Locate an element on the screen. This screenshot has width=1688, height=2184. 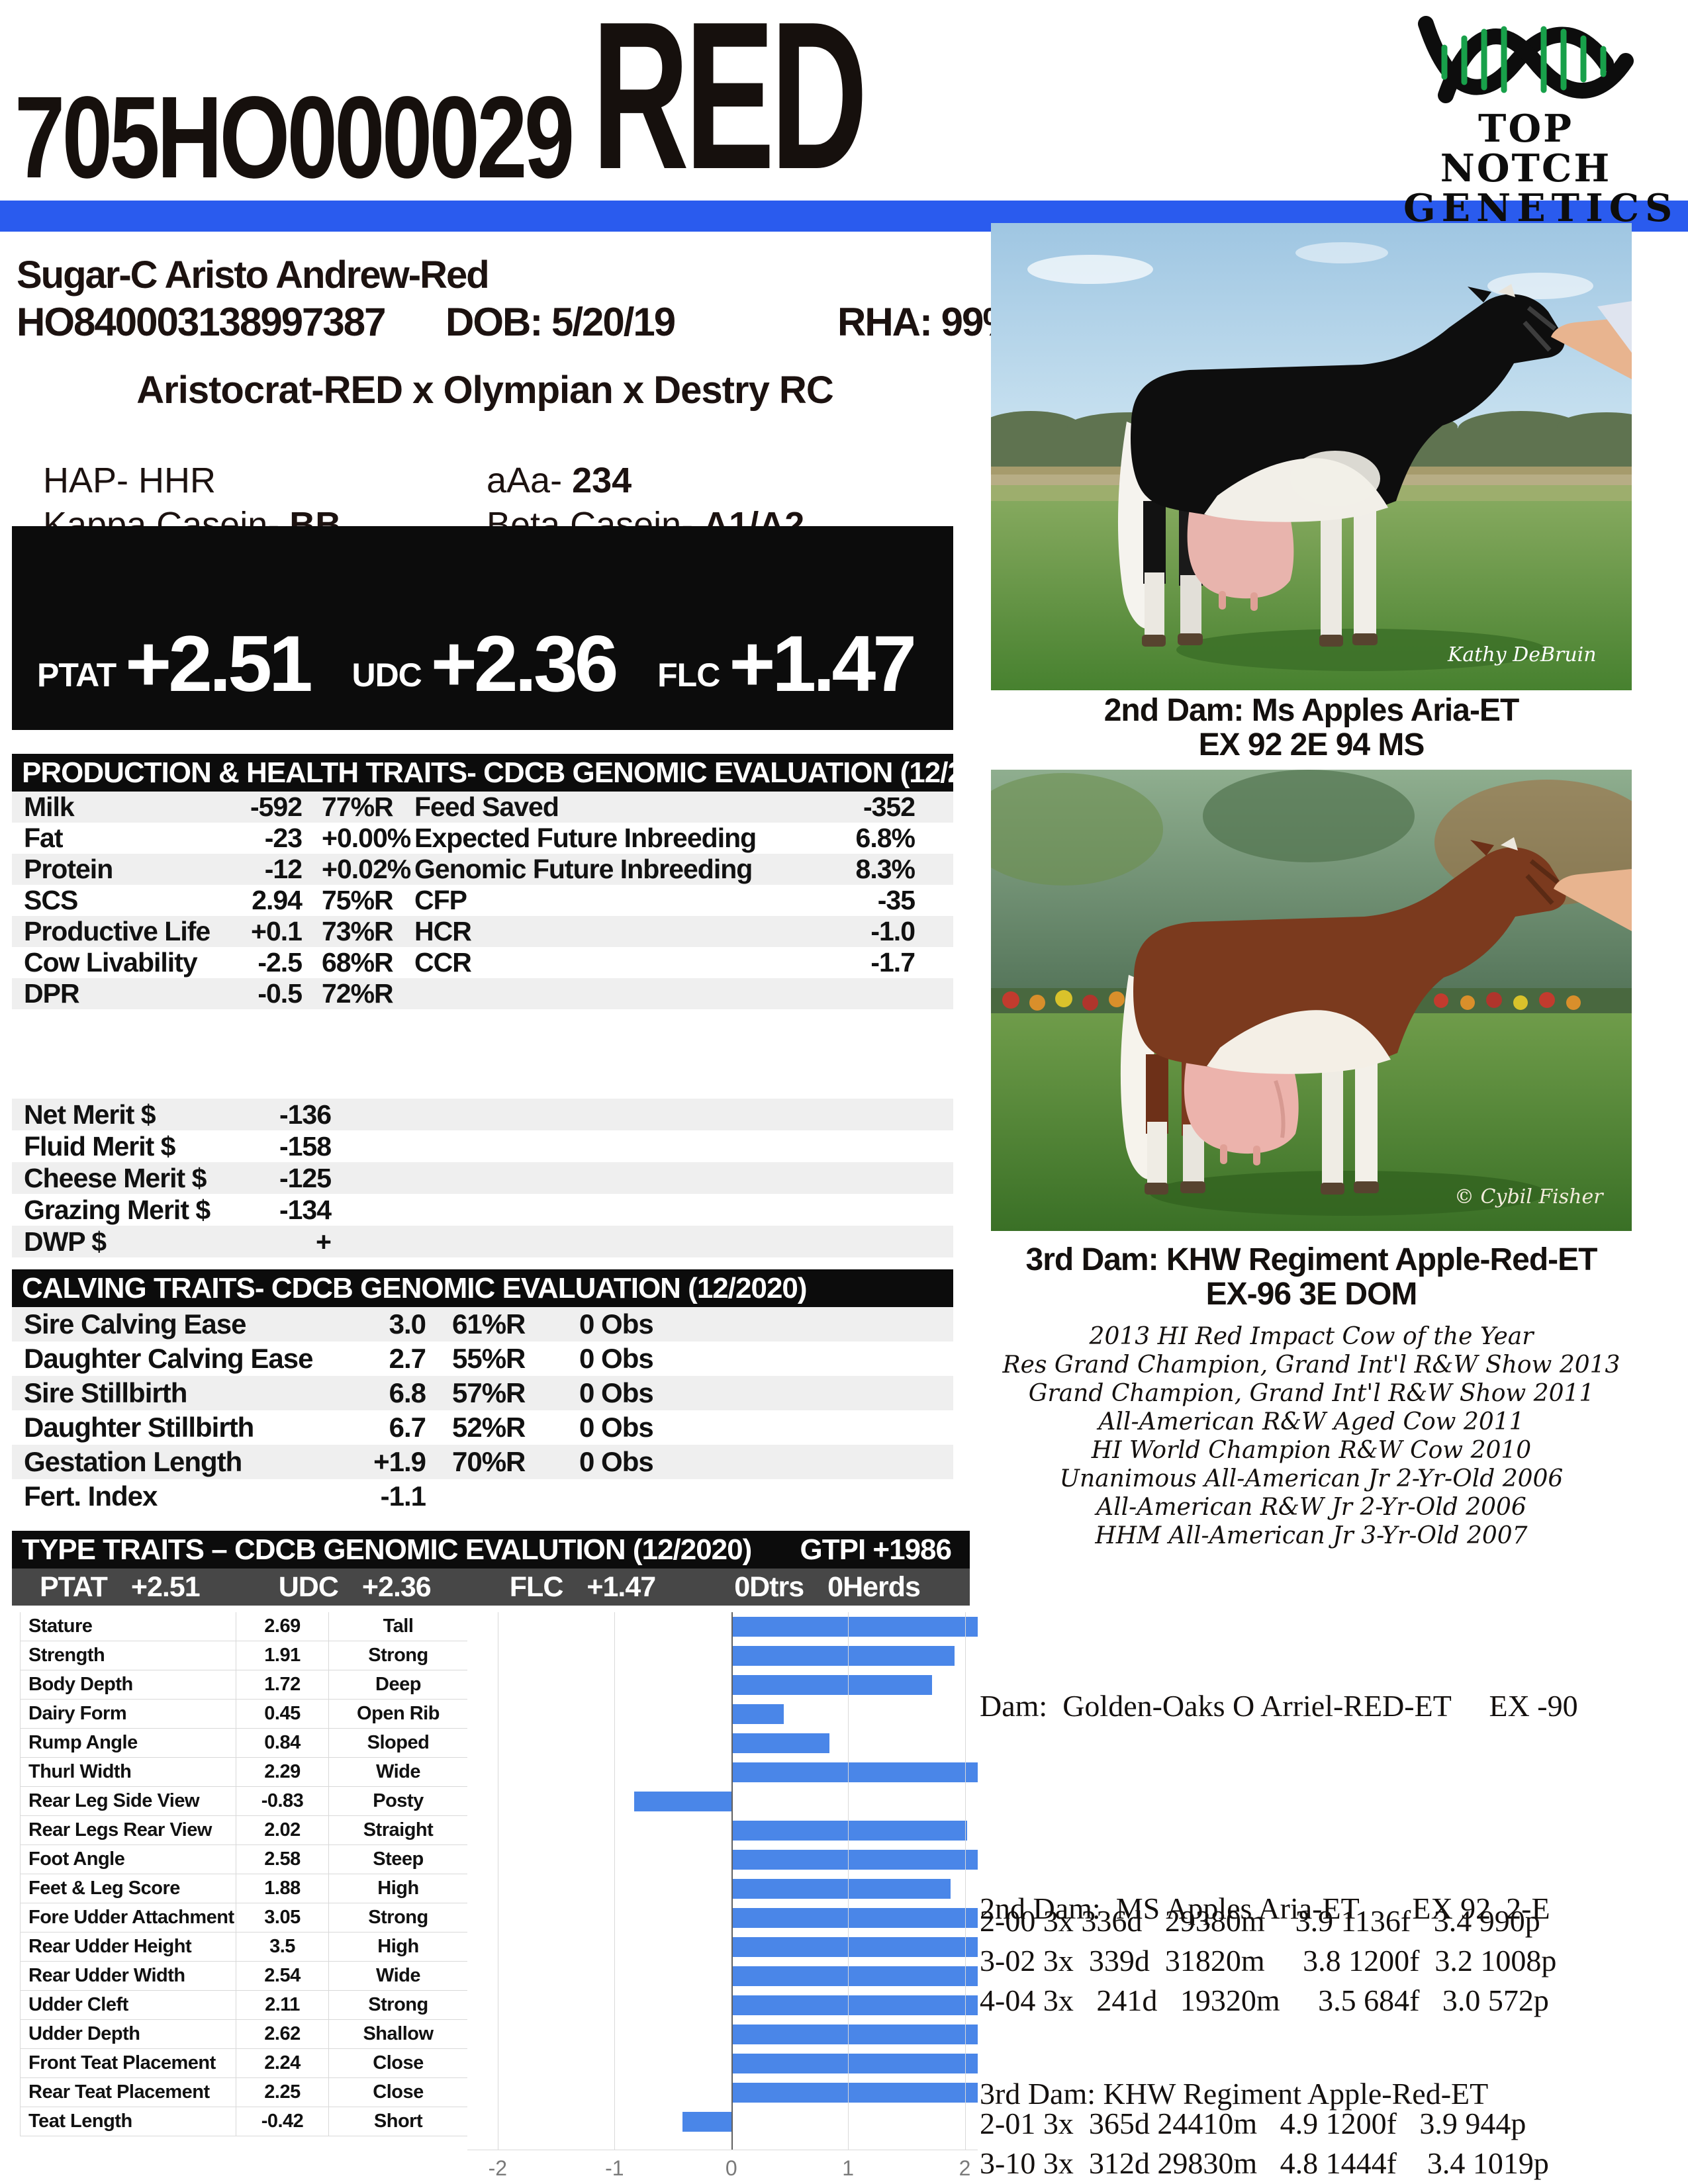
trait-value: +0.1 is located at coordinates (277, 931).